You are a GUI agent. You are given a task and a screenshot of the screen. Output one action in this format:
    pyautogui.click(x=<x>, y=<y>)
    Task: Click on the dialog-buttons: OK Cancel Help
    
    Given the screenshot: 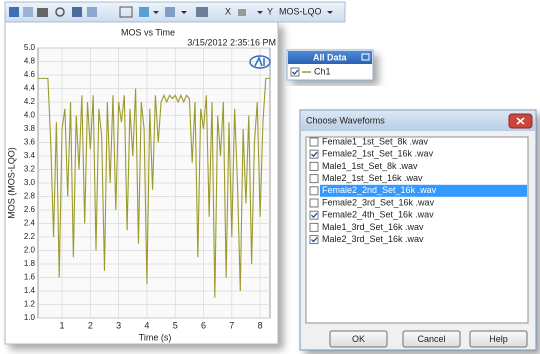 What is the action you would take?
    pyautogui.click(x=428, y=339)
    